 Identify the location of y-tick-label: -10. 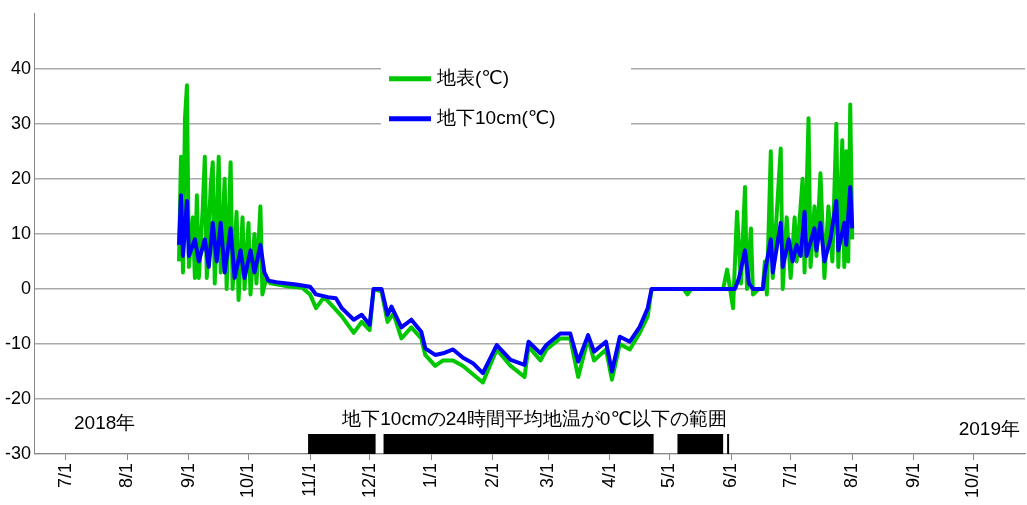
(18, 342).